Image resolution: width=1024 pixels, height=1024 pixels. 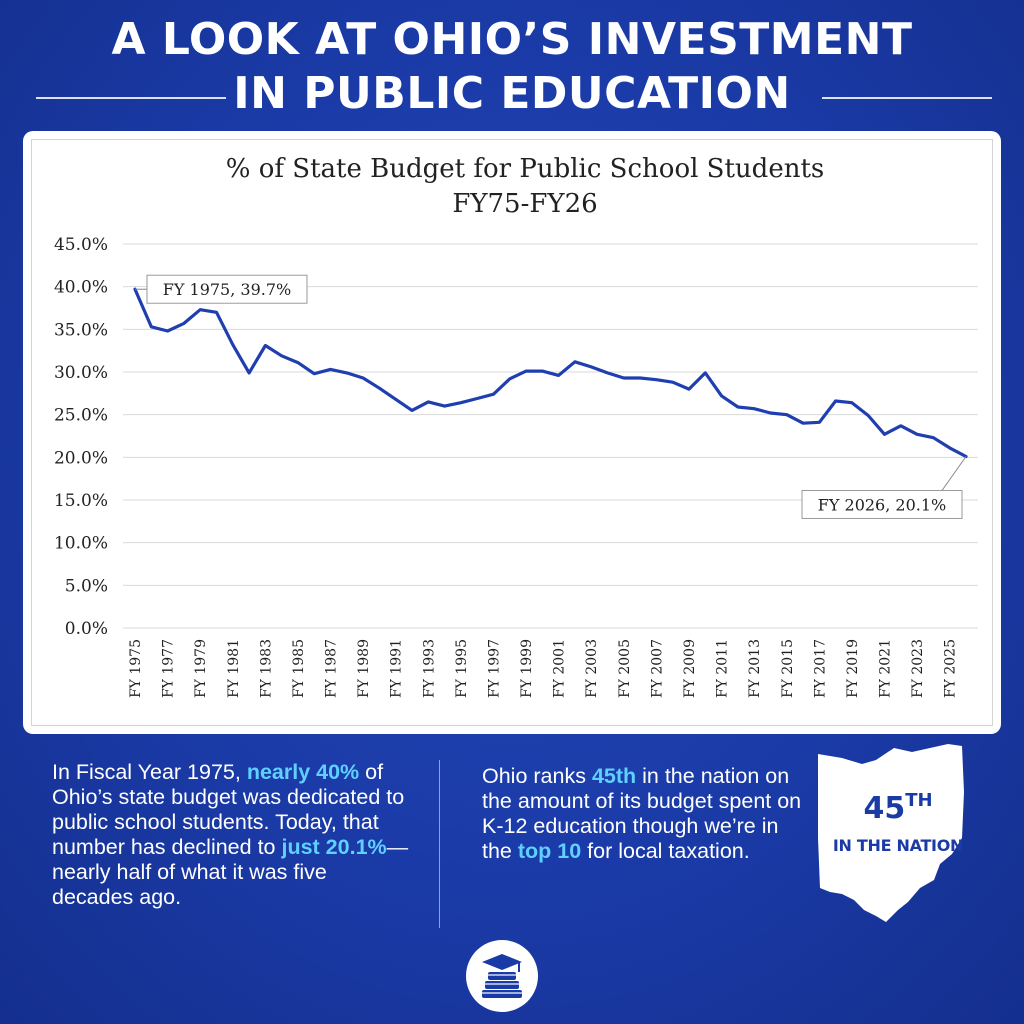 What do you see at coordinates (549, 851) in the screenshot?
I see `right-highlight-top10: top 10` at bounding box center [549, 851].